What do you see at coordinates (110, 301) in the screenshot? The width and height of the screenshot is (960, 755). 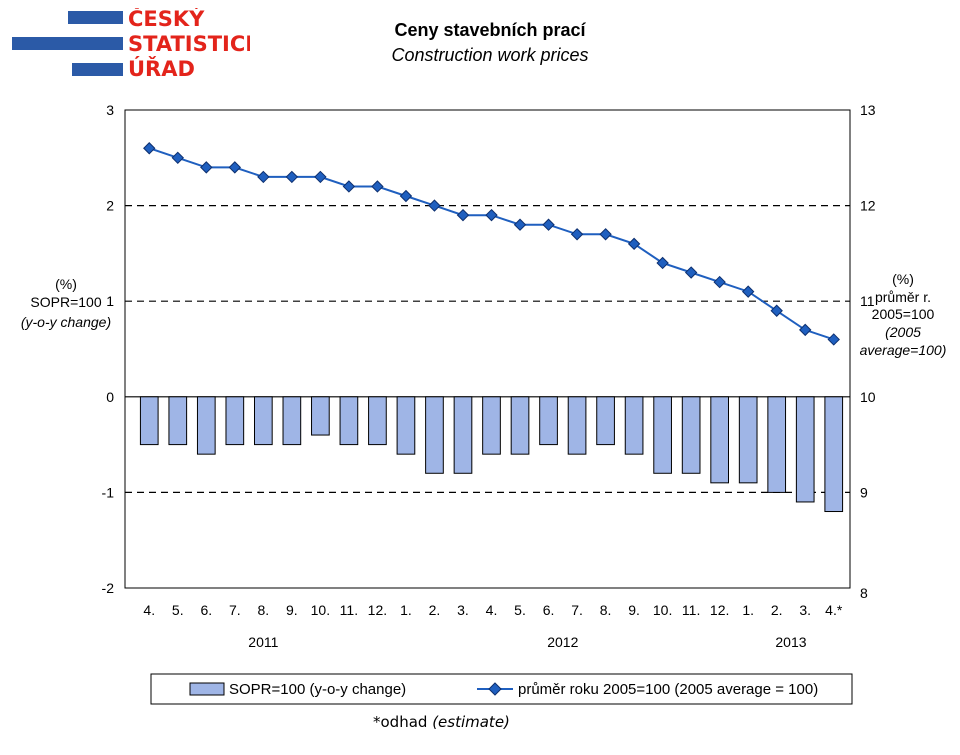 I see `left-tick-label: 1` at bounding box center [110, 301].